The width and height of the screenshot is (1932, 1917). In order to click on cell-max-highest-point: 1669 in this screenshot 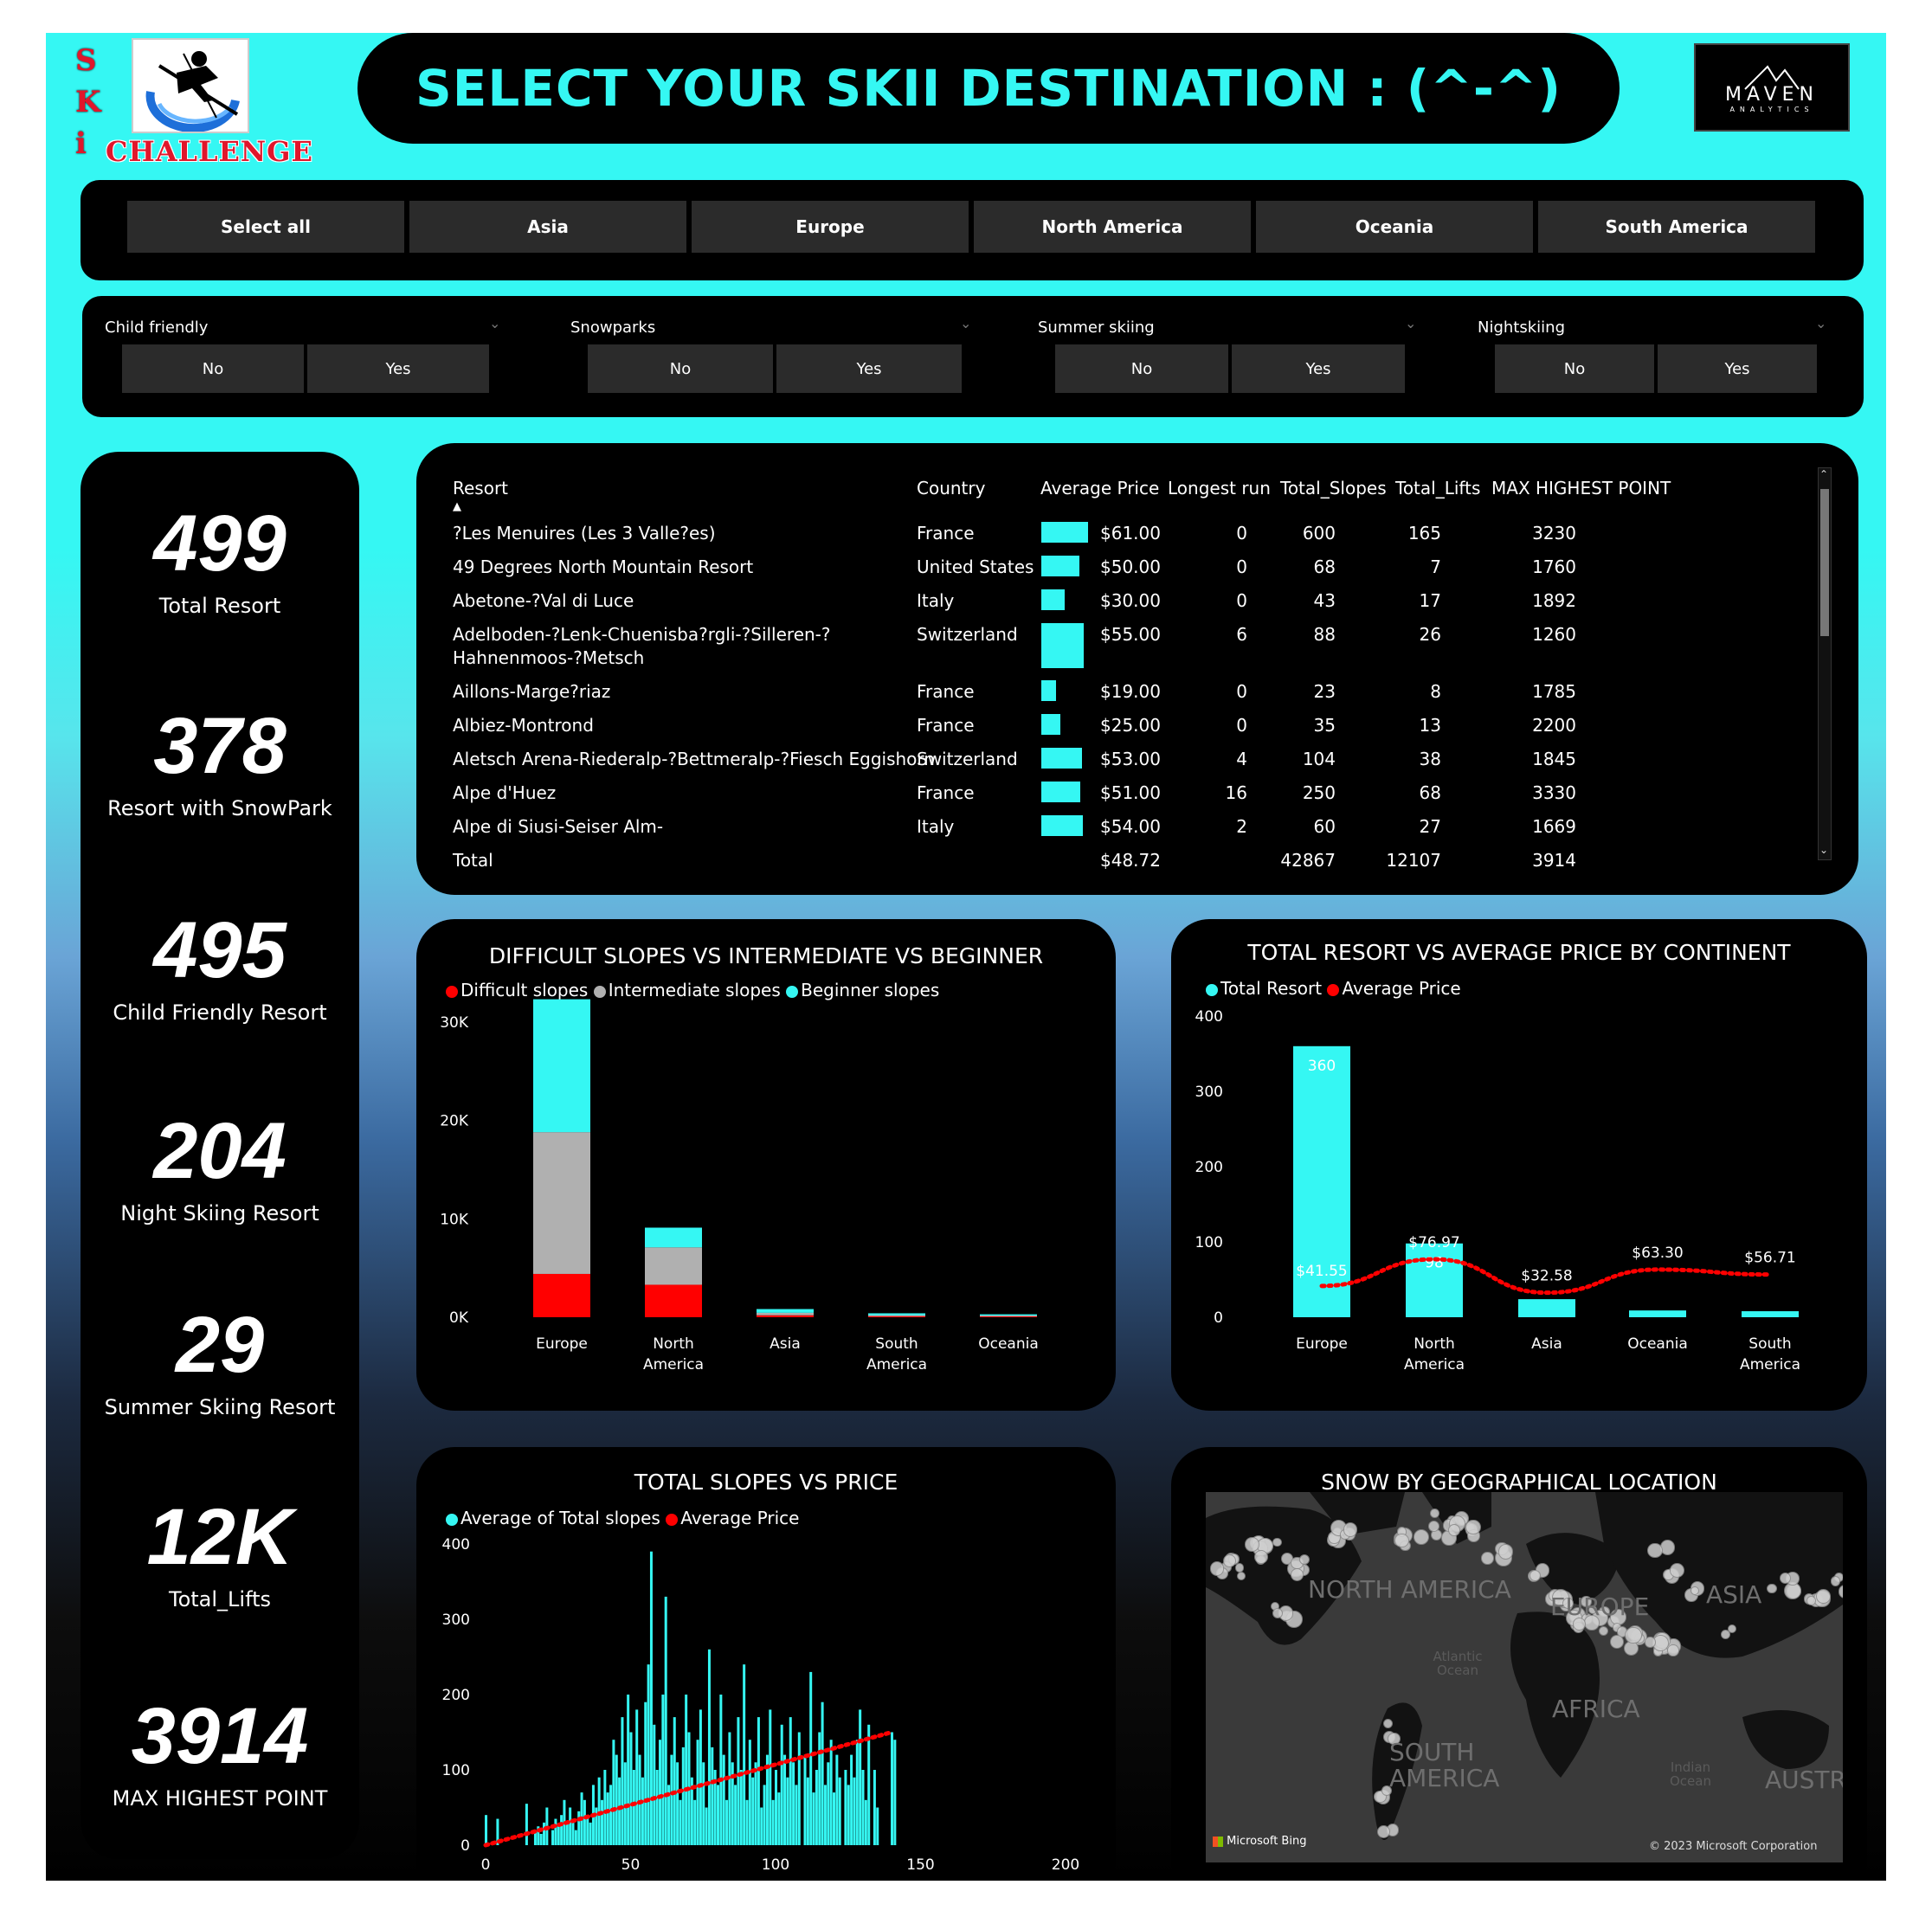, I will do `click(1554, 826)`.